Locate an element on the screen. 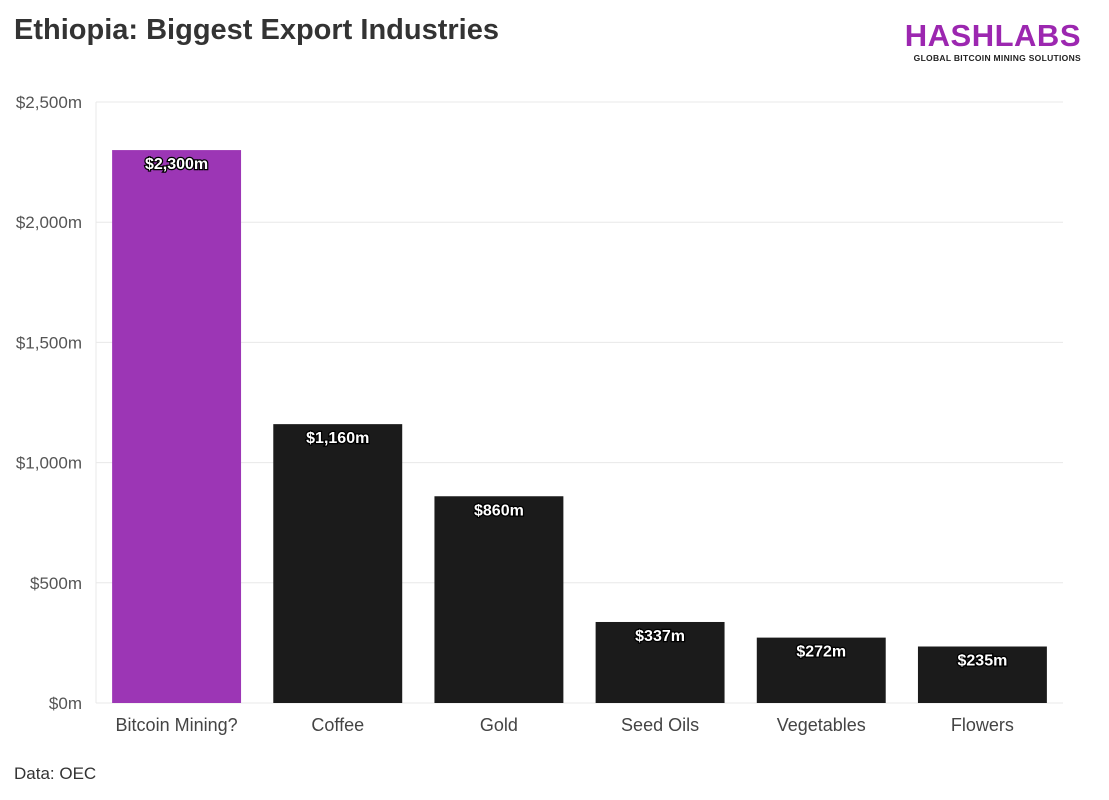 The image size is (1109, 800). data-label: $235m is located at coordinates (983, 661).